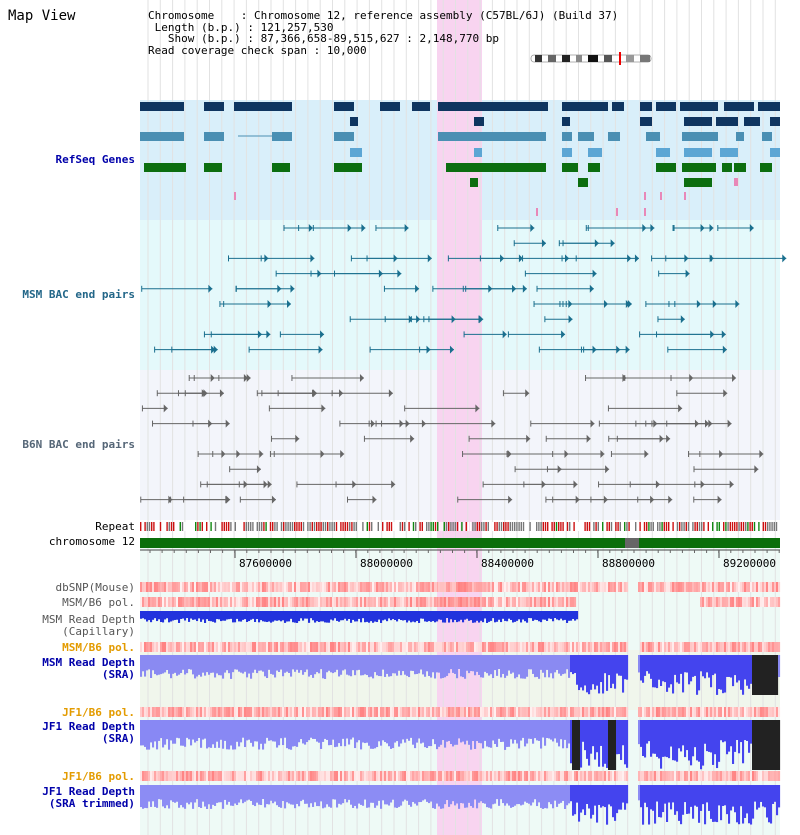 The image size is (800, 835). Describe the element at coordinates (460, 745) in the screenshot. I see `jf1-depth-sra` at that location.